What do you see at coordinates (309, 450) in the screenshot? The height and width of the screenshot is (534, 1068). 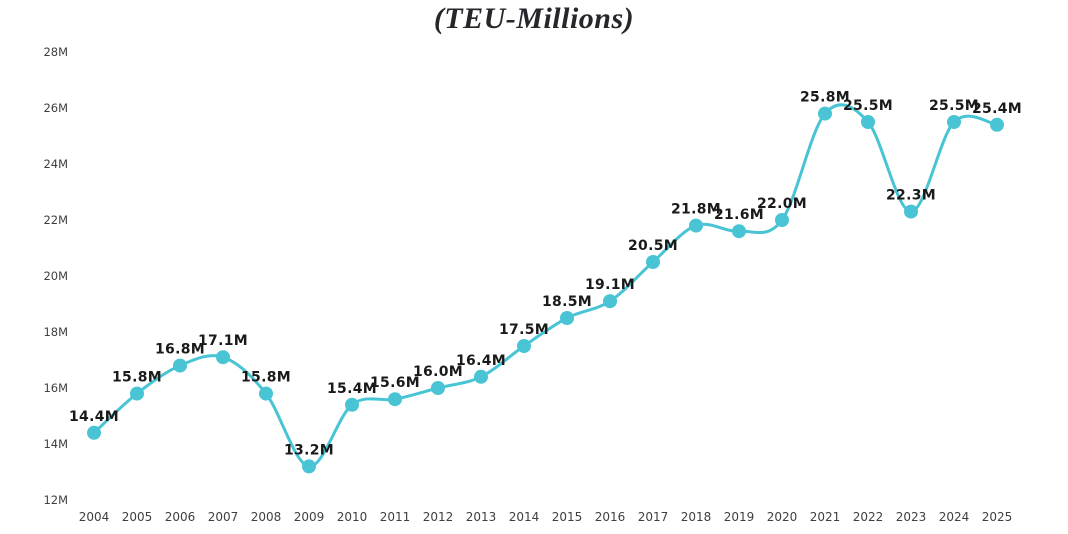 I see `data-point-label: 13.2M` at bounding box center [309, 450].